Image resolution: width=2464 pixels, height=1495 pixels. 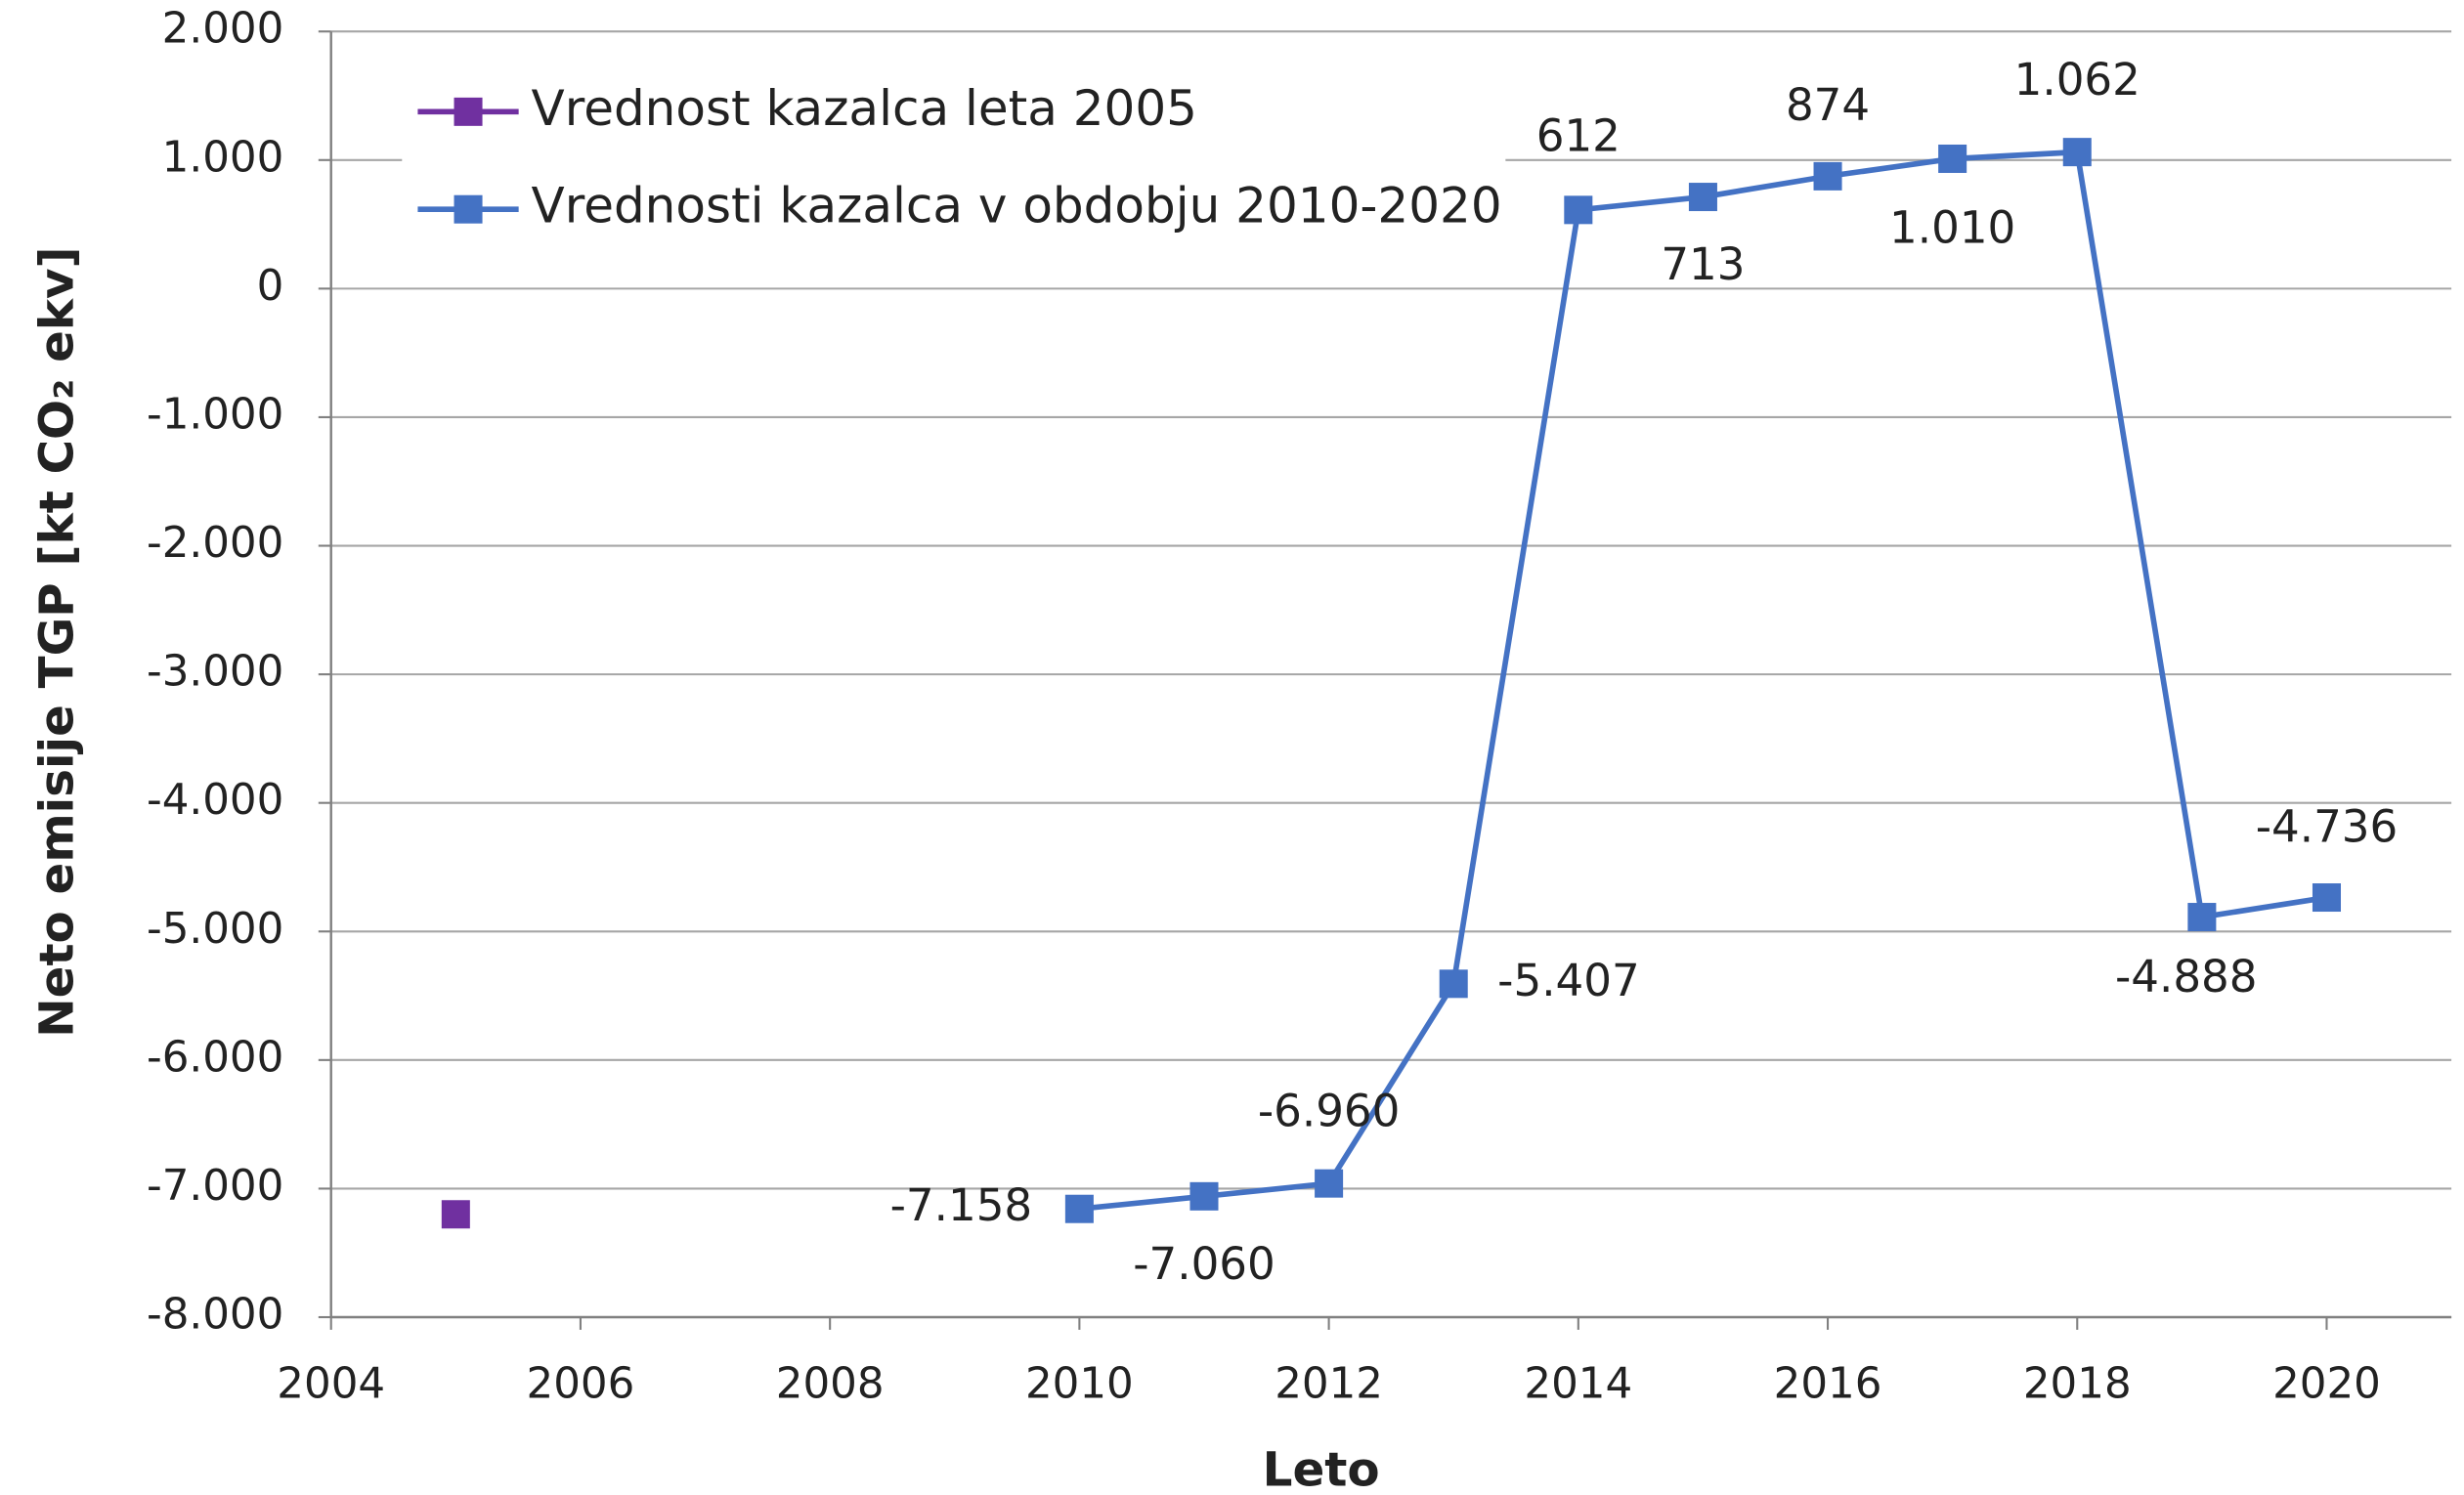 What do you see at coordinates (1321, 1468) in the screenshot?
I see `x-axis-title: Leto` at bounding box center [1321, 1468].